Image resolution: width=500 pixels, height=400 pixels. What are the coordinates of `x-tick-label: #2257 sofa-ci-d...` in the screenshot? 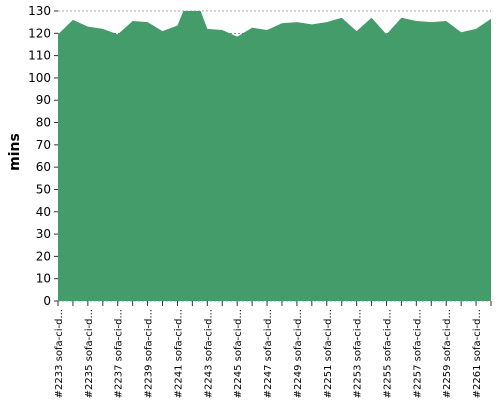 It's located at (417, 353).